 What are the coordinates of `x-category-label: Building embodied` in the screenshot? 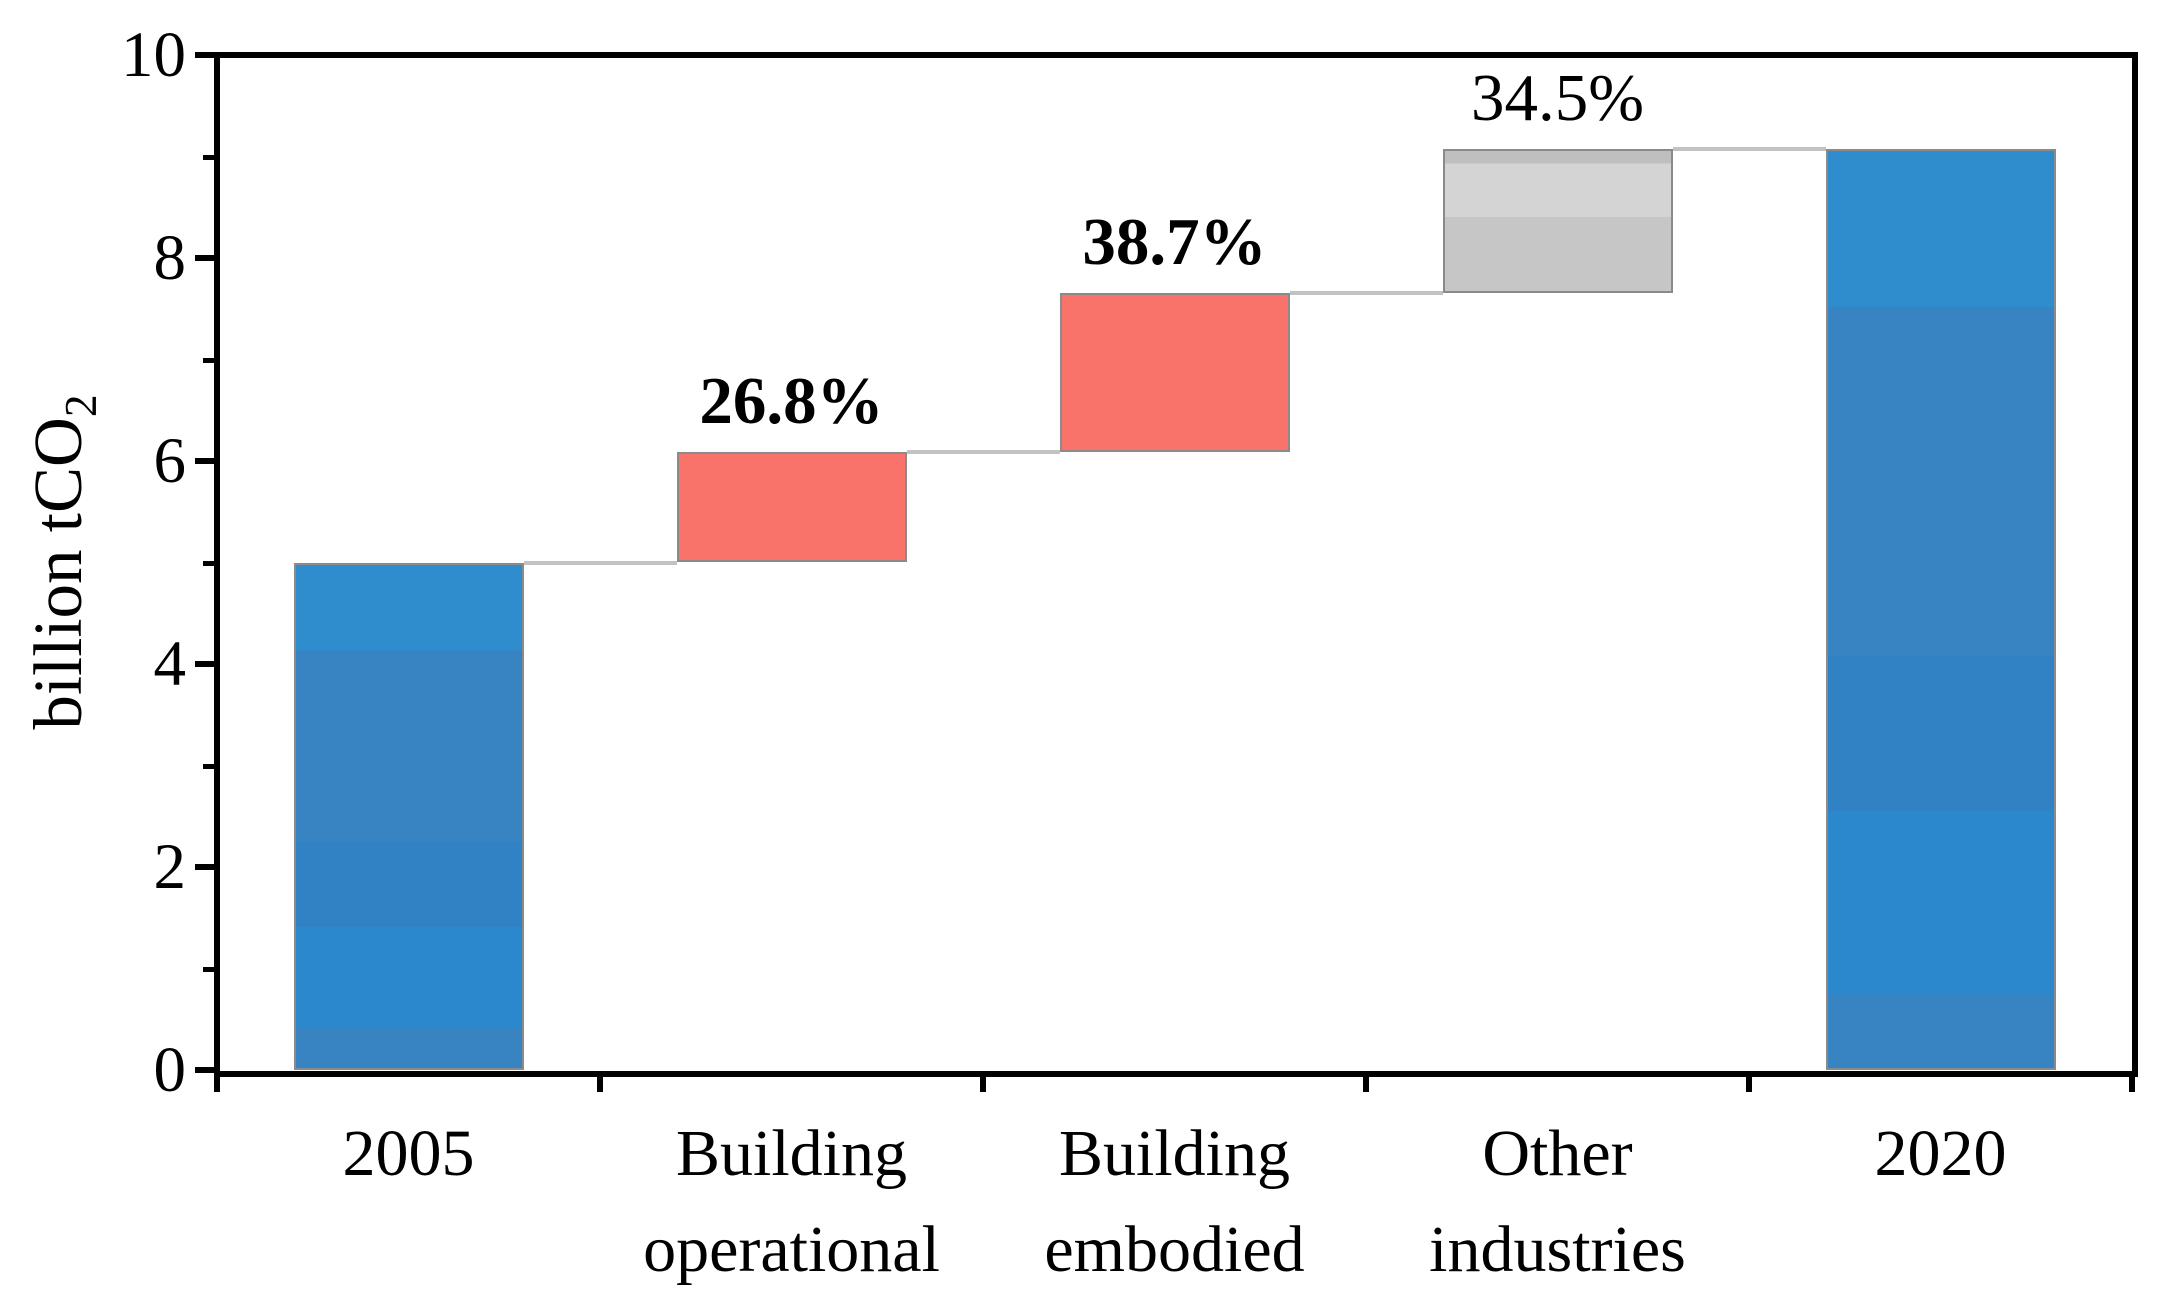 It's located at (1175, 1202).